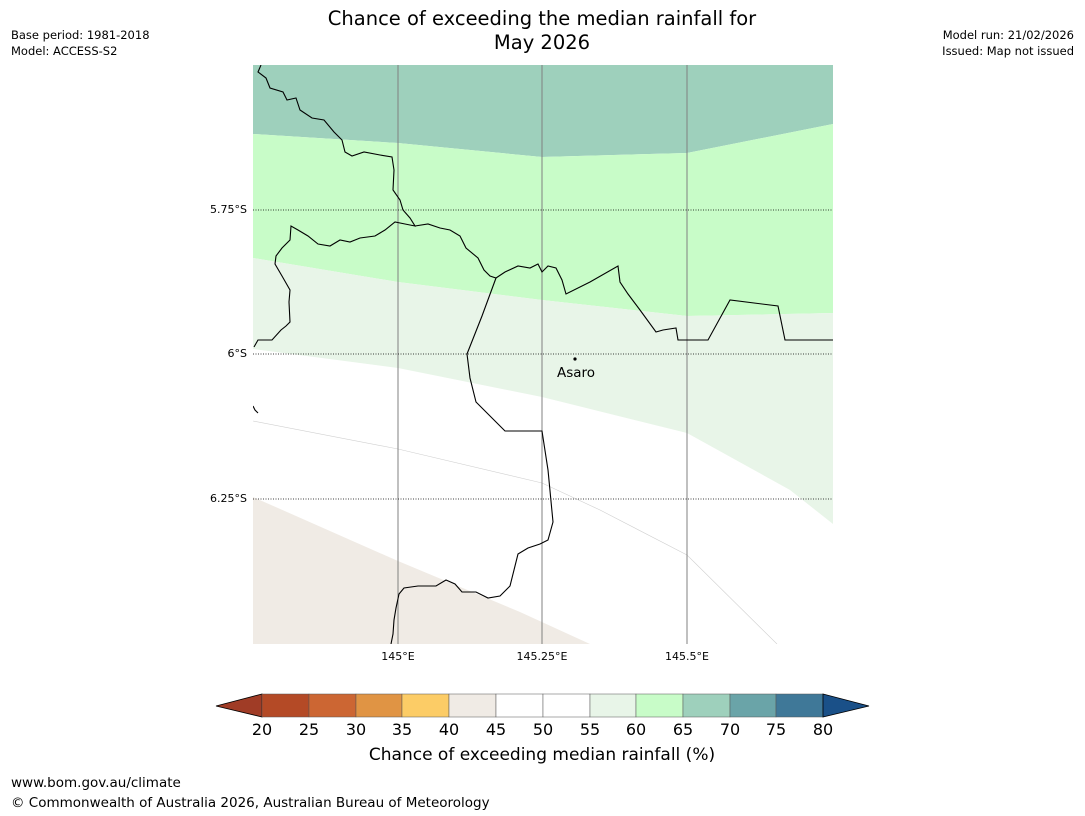 This screenshot has height=816, width=1085. What do you see at coordinates (1008, 35) in the screenshot?
I see `model-run: Model run: 21/02/2026` at bounding box center [1008, 35].